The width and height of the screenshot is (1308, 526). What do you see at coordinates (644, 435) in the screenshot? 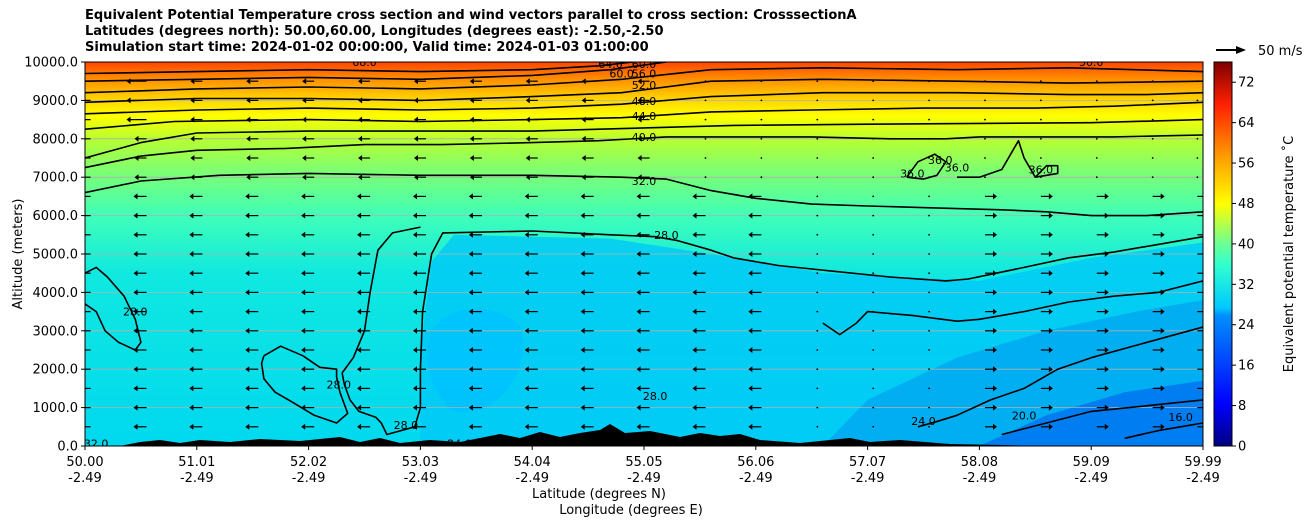
I see `terrain-silhouette` at bounding box center [644, 435].